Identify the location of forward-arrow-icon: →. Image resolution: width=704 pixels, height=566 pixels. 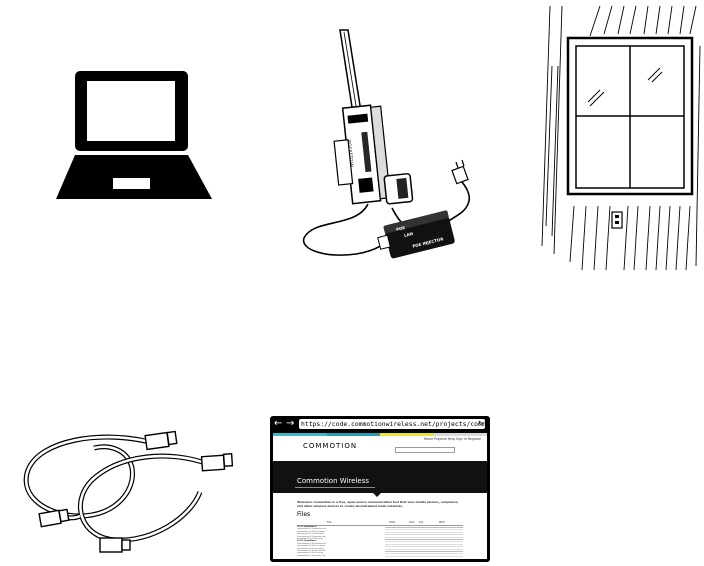
(290, 423).